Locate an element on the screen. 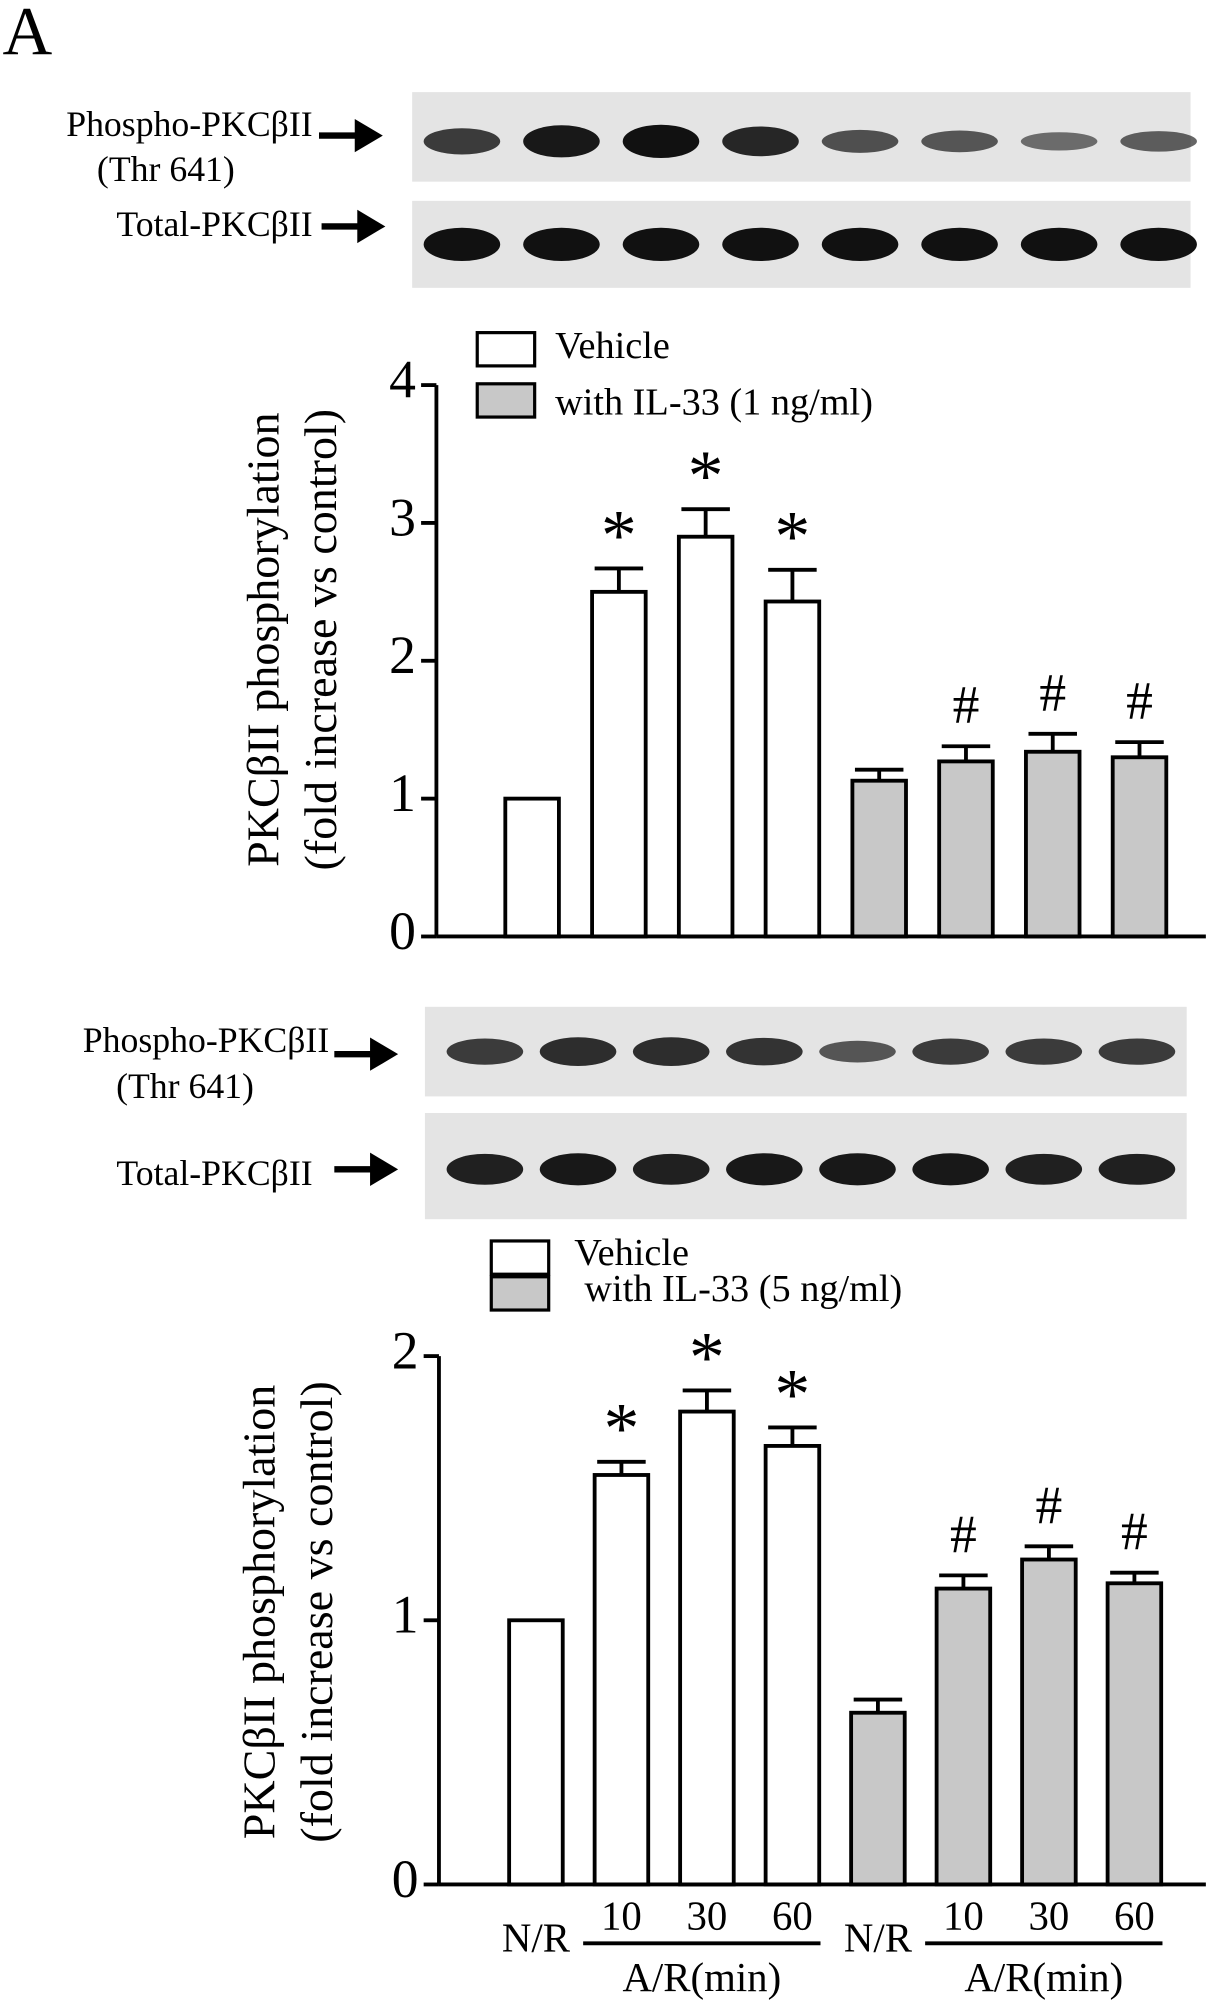  x-tick-label: 60 is located at coordinates (792, 1916).